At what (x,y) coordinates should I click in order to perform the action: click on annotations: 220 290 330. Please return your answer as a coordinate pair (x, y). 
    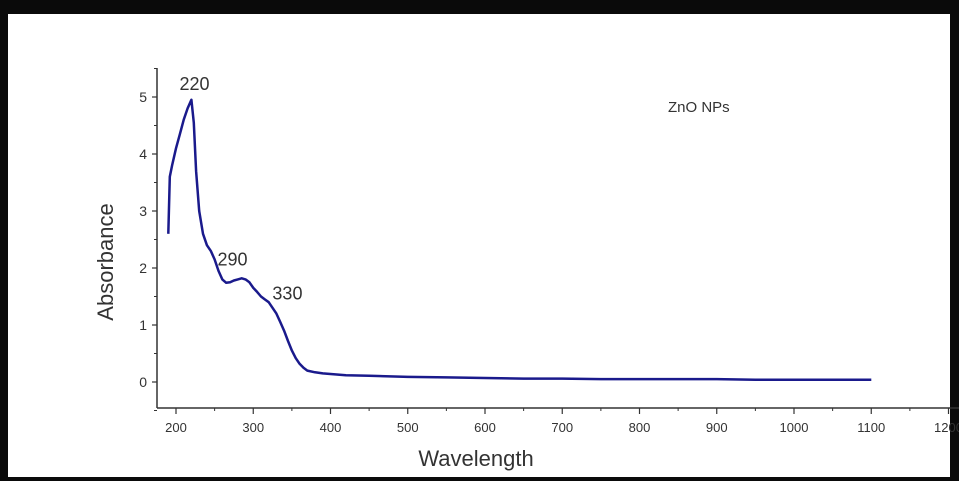
    Looking at the image, I should click on (240, 189).